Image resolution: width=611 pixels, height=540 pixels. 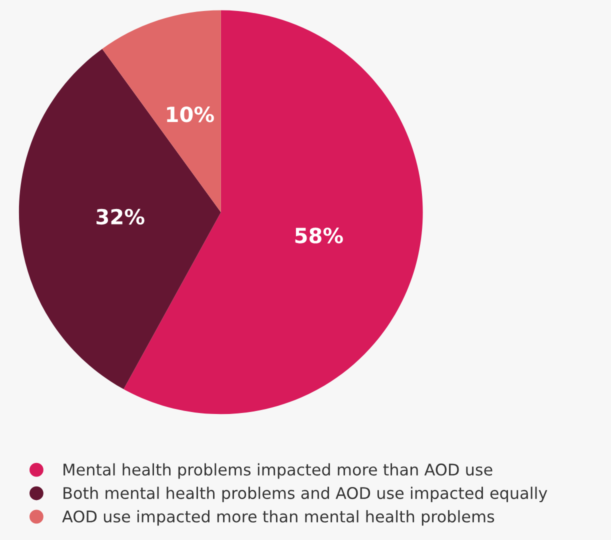 I want to click on legend-label: Mental health problems impacted more than AOD use, so click(x=278, y=471).